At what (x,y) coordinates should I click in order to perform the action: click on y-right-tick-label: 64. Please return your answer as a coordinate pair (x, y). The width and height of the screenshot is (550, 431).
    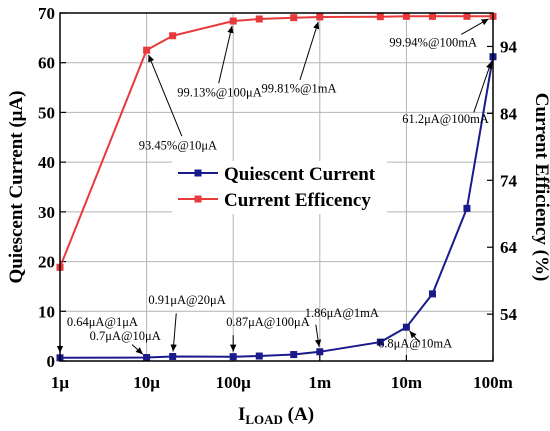
    Looking at the image, I should click on (509, 247).